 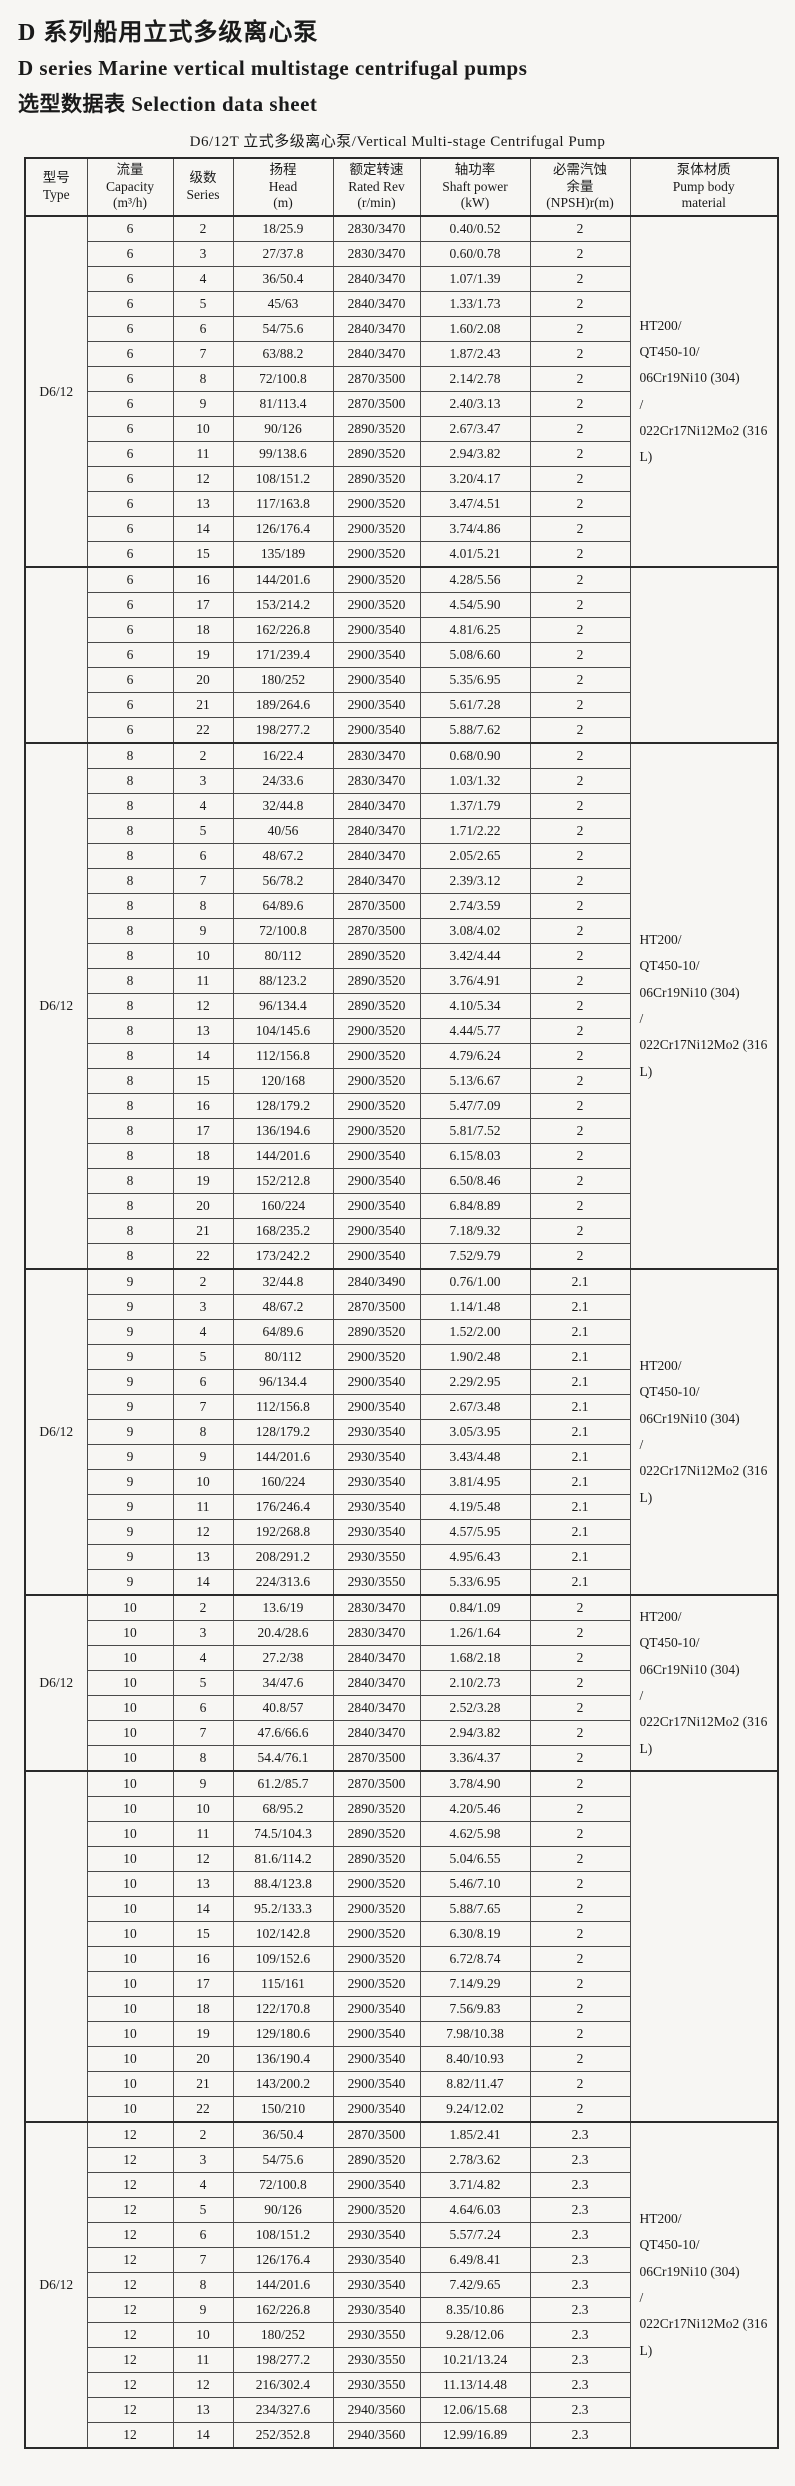 I want to click on table-row: 6 21 189/264.6 2900/3540 5.61/7.28 2, so click(x=401, y=705).